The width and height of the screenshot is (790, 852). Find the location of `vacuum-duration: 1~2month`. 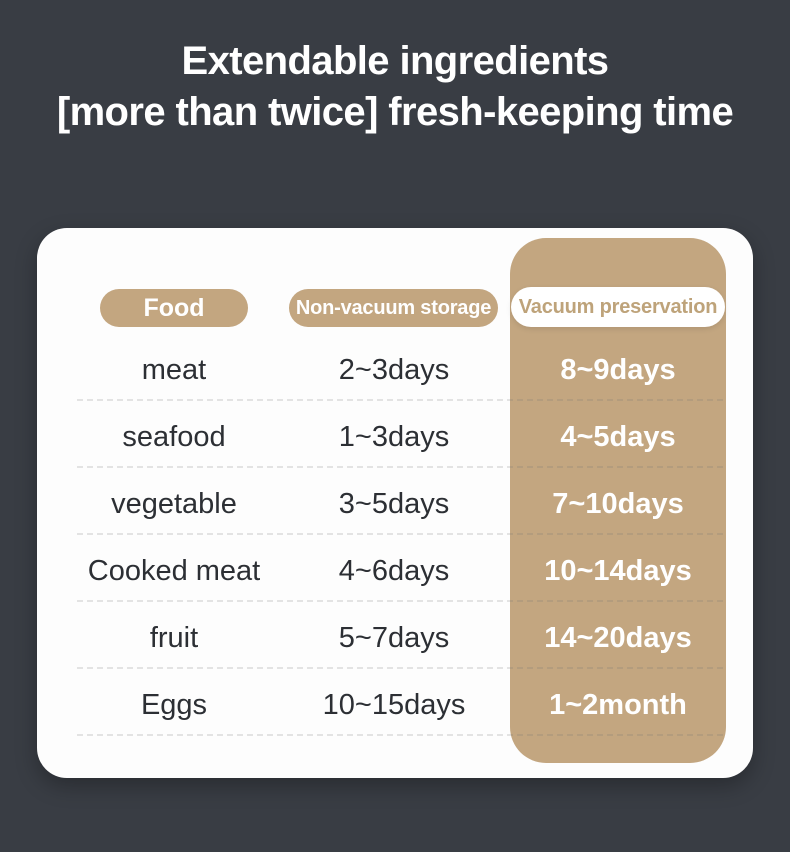

vacuum-duration: 1~2month is located at coordinates (618, 705).